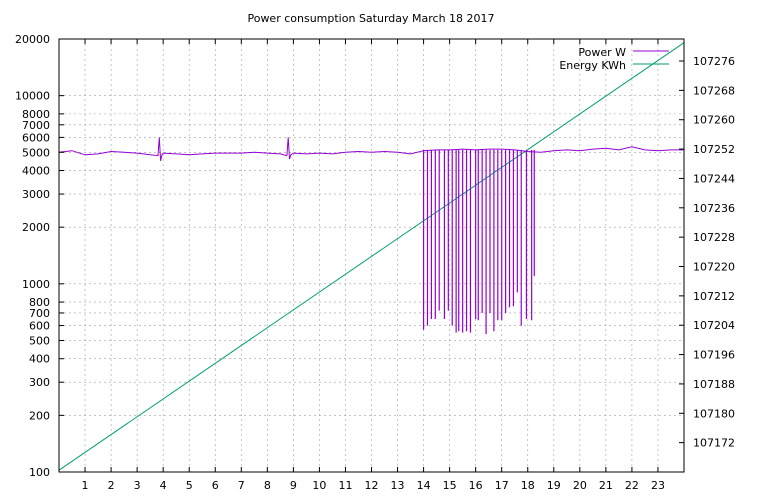 The height and width of the screenshot is (500, 768). What do you see at coordinates (714, 90) in the screenshot?
I see `y2-tick-label: 107268` at bounding box center [714, 90].